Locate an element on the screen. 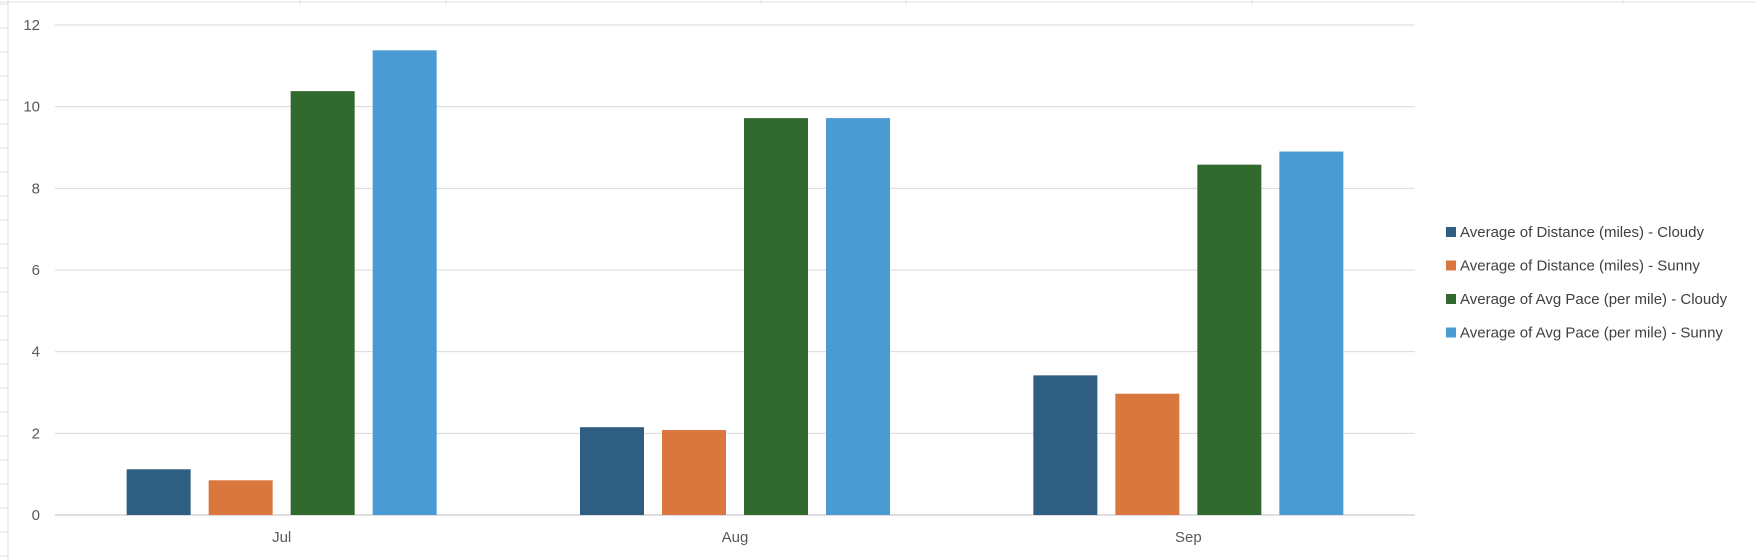  y-tick-label: 2 is located at coordinates (36, 433).